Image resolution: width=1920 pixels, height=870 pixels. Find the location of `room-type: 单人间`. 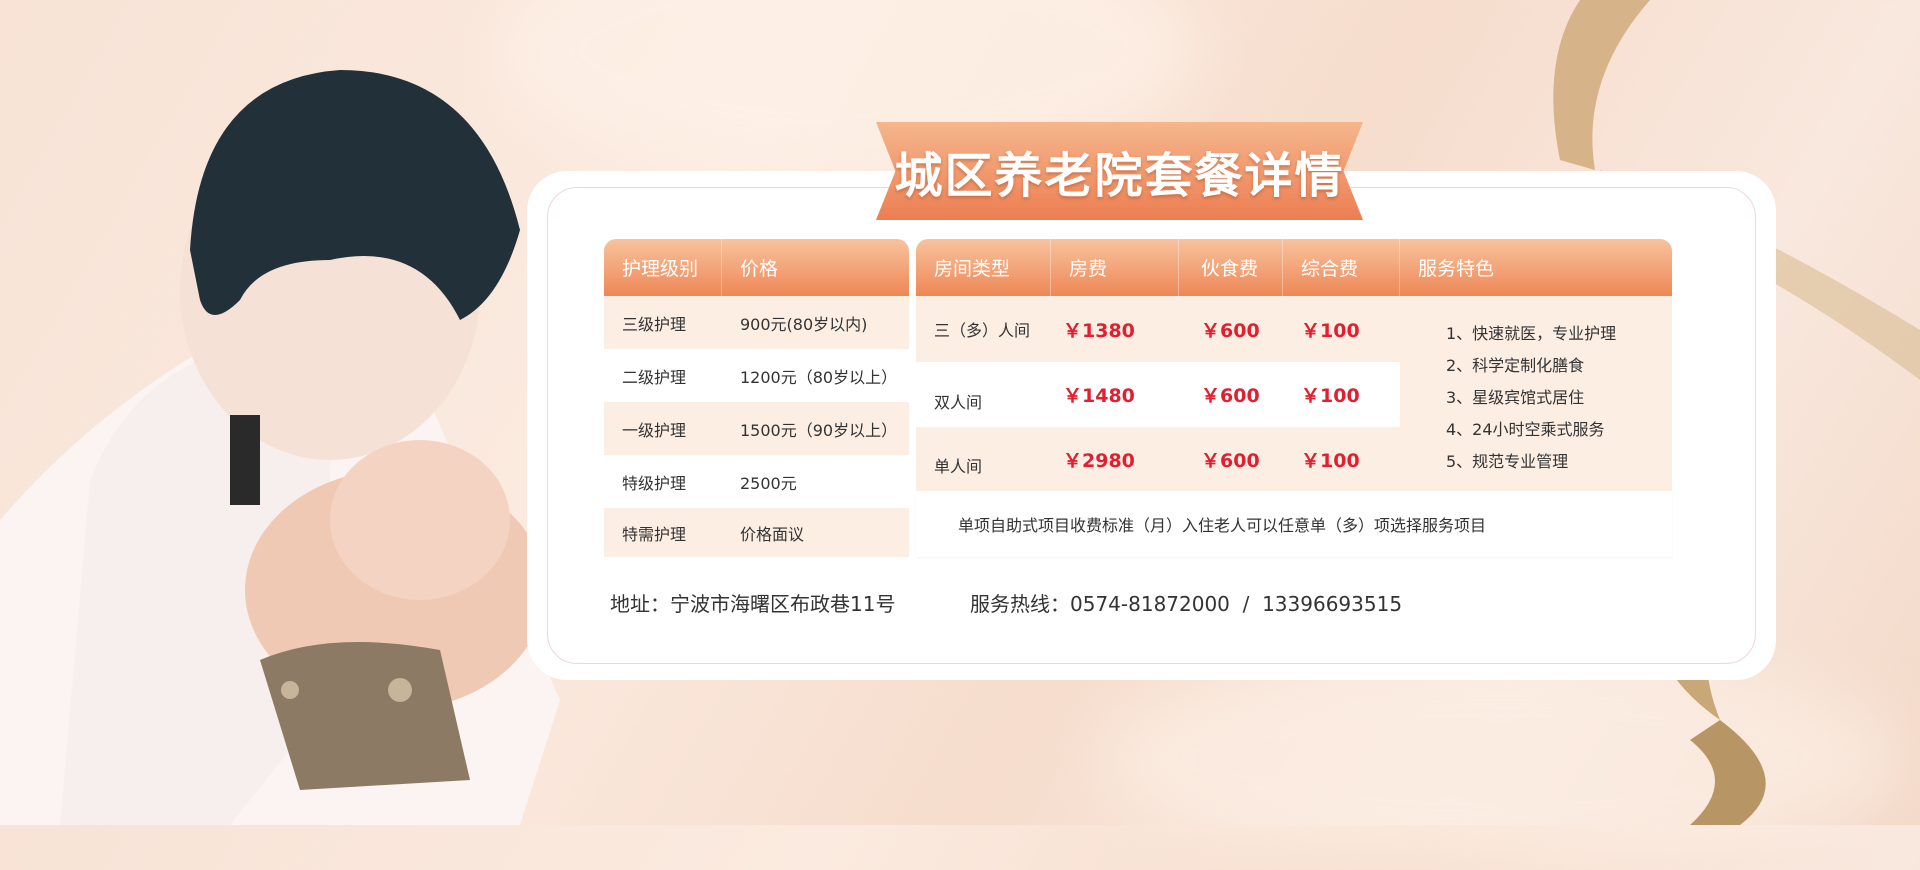

room-type: 单人间 is located at coordinates (958, 466).